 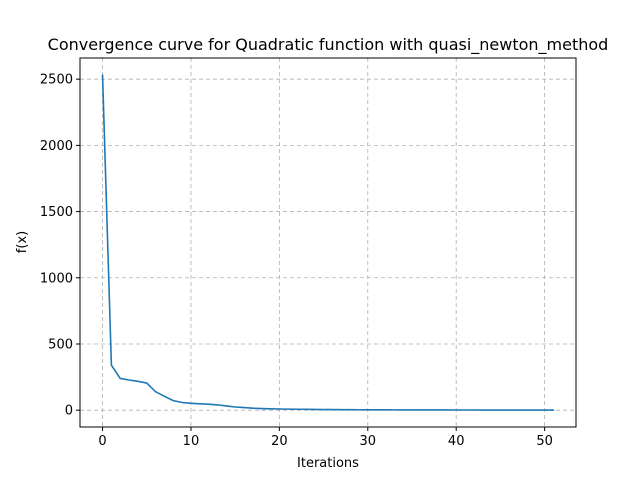 I want to click on y-axis-label: f(x), so click(x=22, y=242).